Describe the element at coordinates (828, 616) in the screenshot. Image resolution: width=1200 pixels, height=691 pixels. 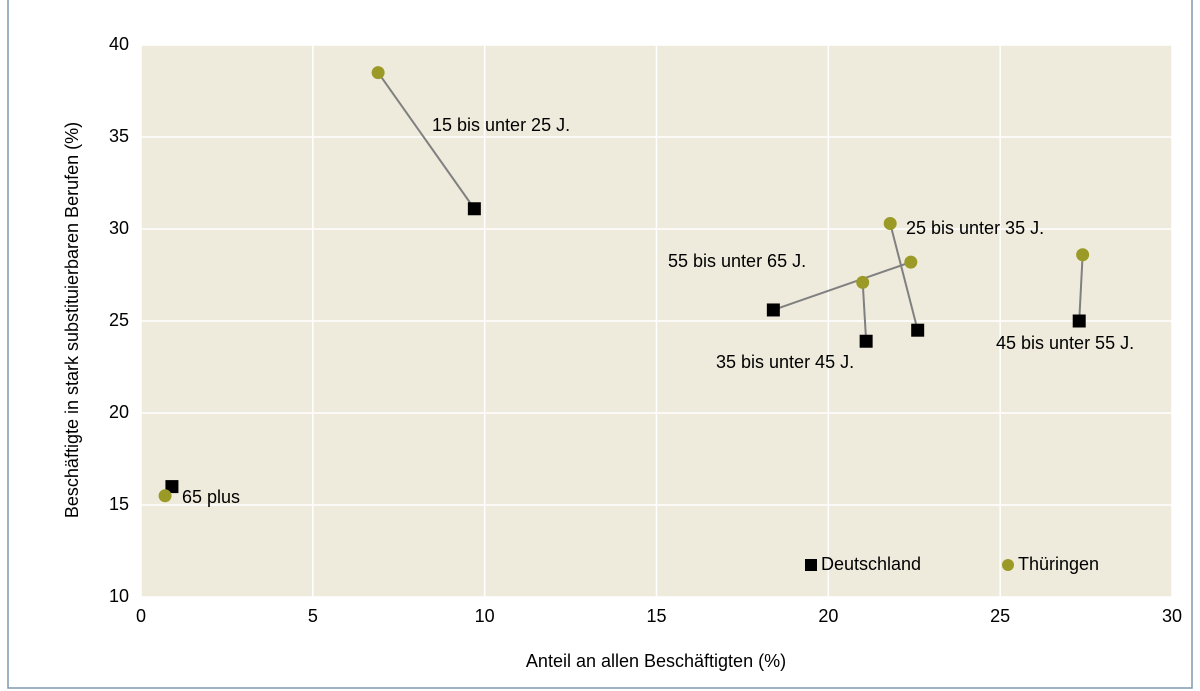
I see `x-tick-label: 20` at that location.